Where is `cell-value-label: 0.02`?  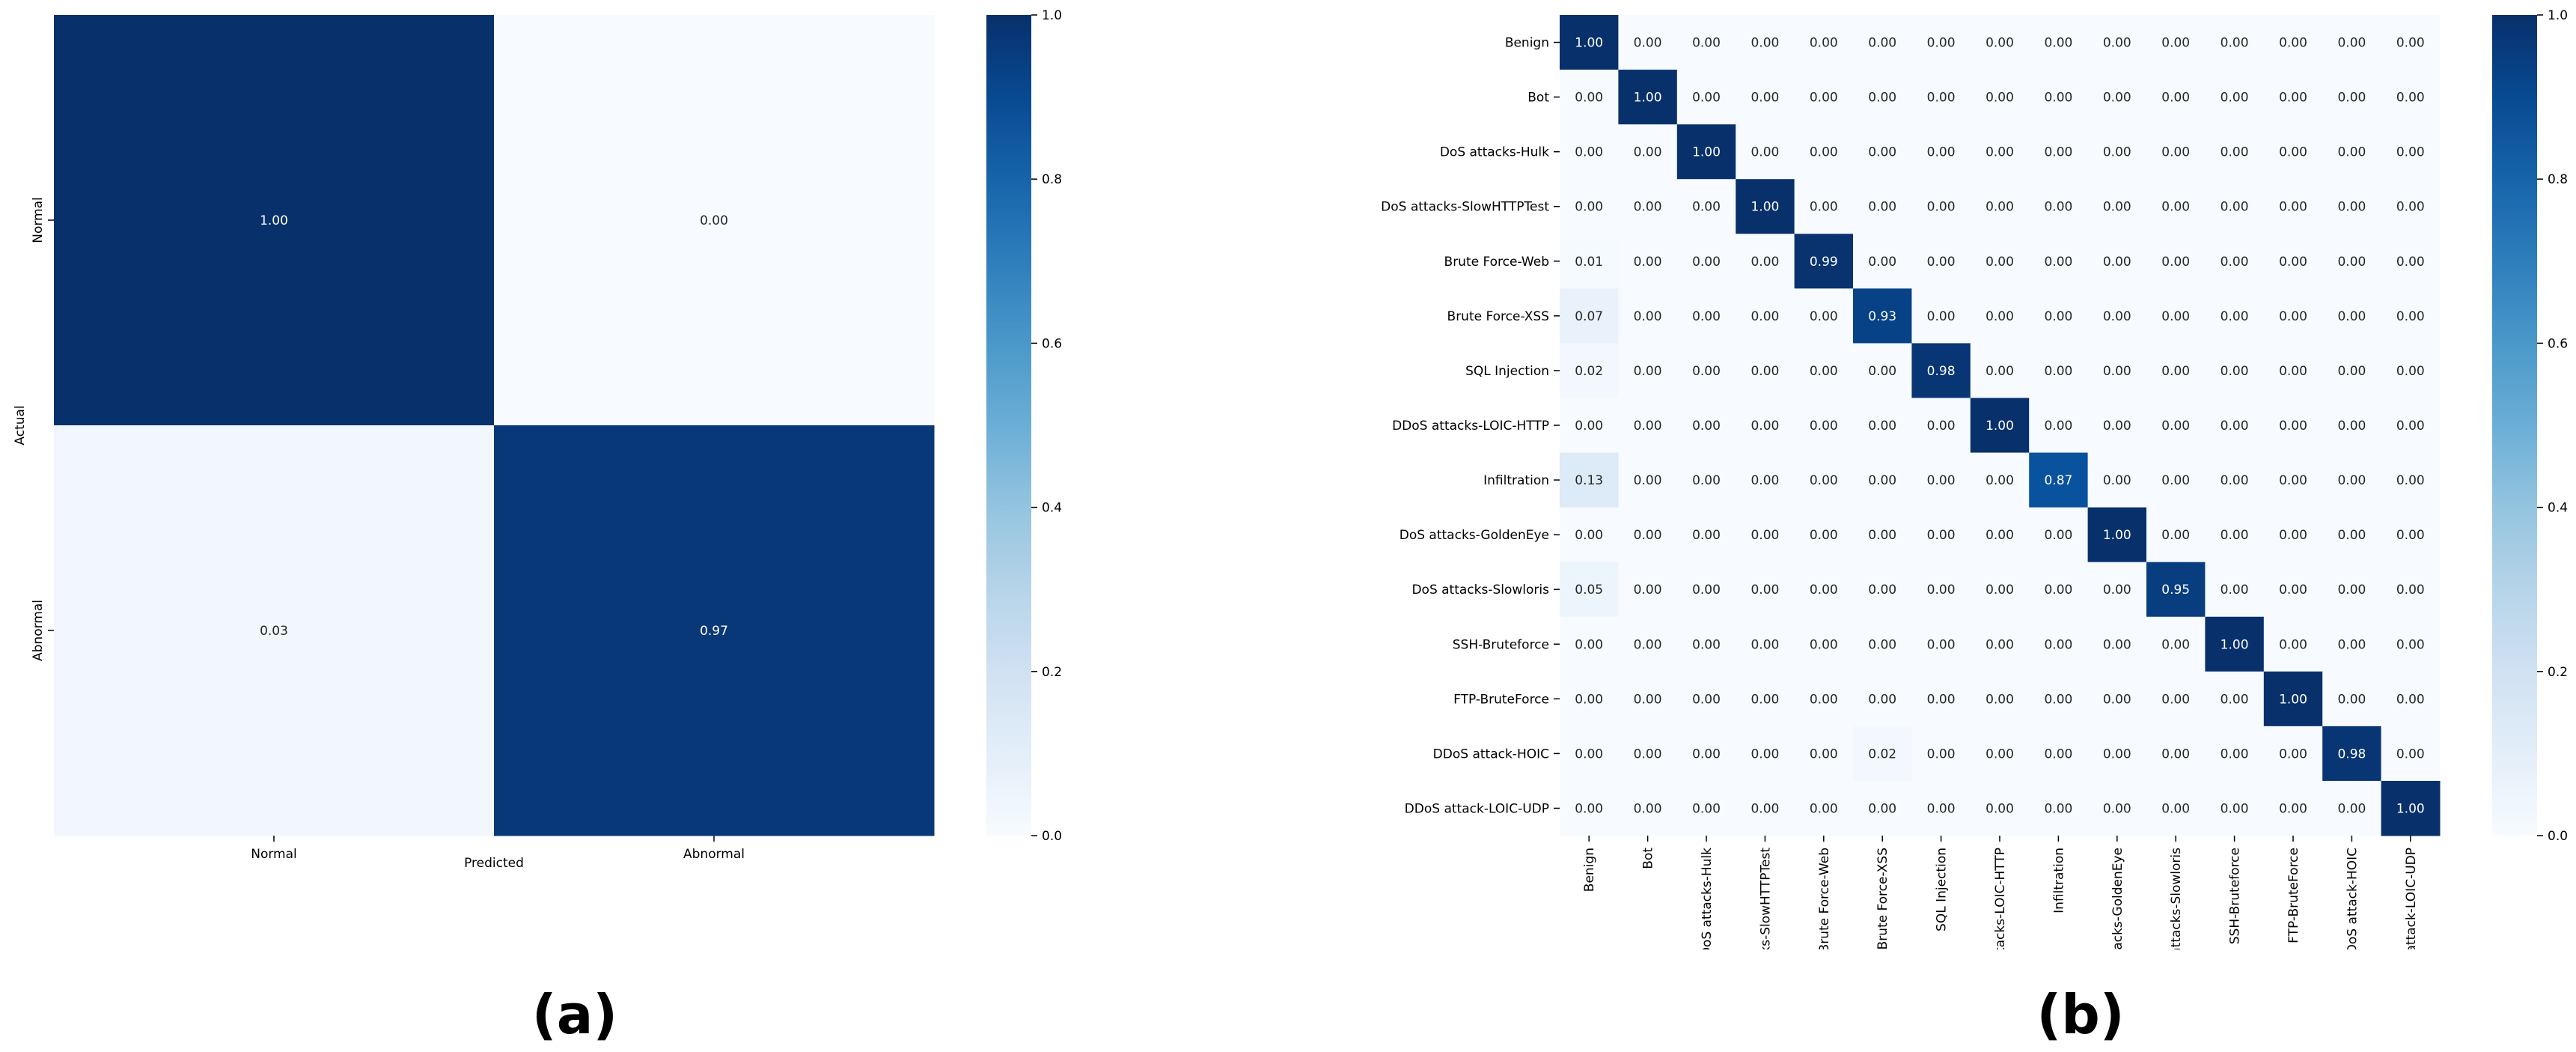 cell-value-label: 0.02 is located at coordinates (1589, 371).